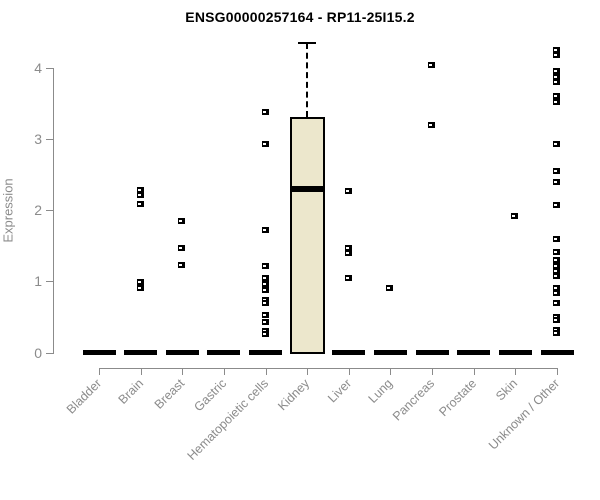 The width and height of the screenshot is (600, 500). I want to click on median-line, so click(307, 189).